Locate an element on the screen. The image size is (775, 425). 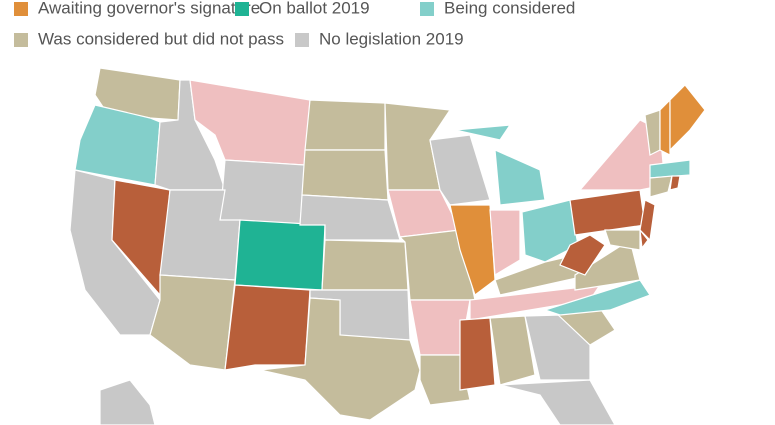
legend-label: Was considered but did not pass is located at coordinates (161, 38).